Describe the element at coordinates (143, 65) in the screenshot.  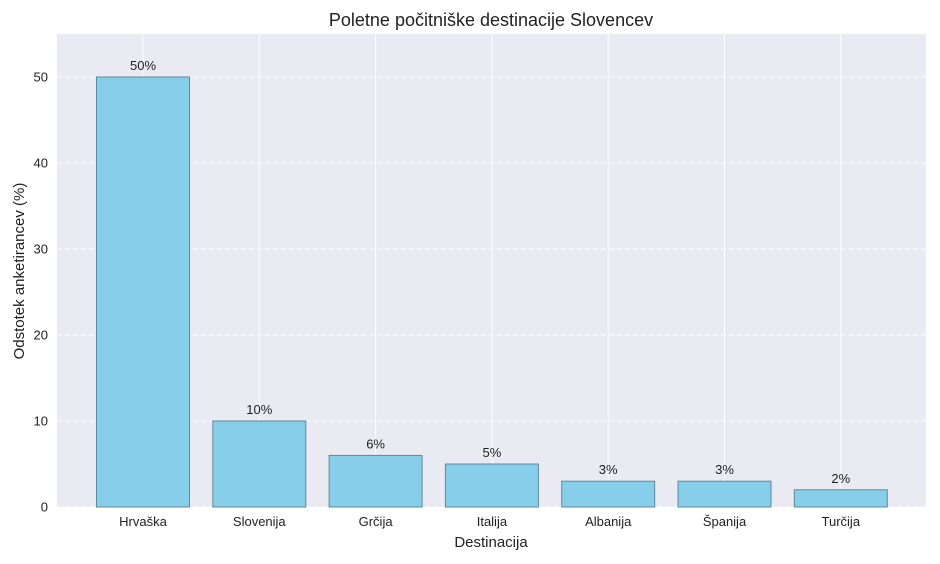
I see `bar-value-label: 50%` at that location.